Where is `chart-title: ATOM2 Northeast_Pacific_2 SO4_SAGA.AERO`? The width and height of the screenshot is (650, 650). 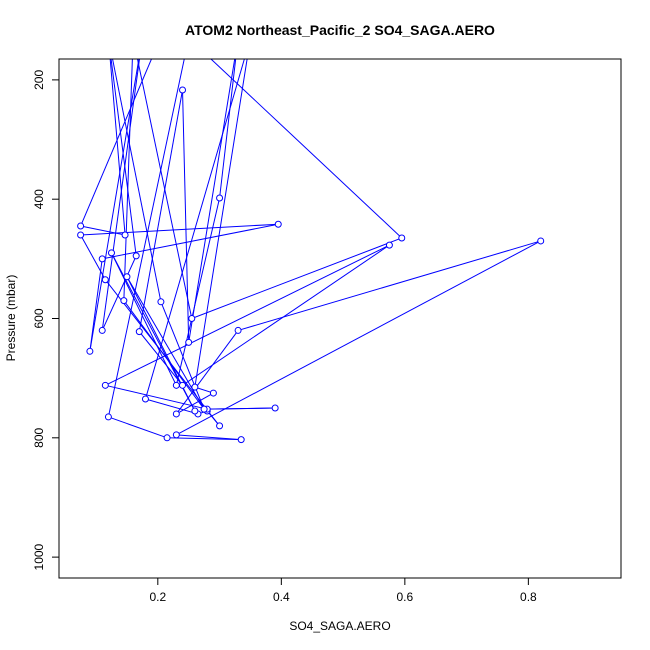
chart-title: ATOM2 Northeast_Pacific_2 SO4_SAGA.AERO is located at coordinates (340, 30).